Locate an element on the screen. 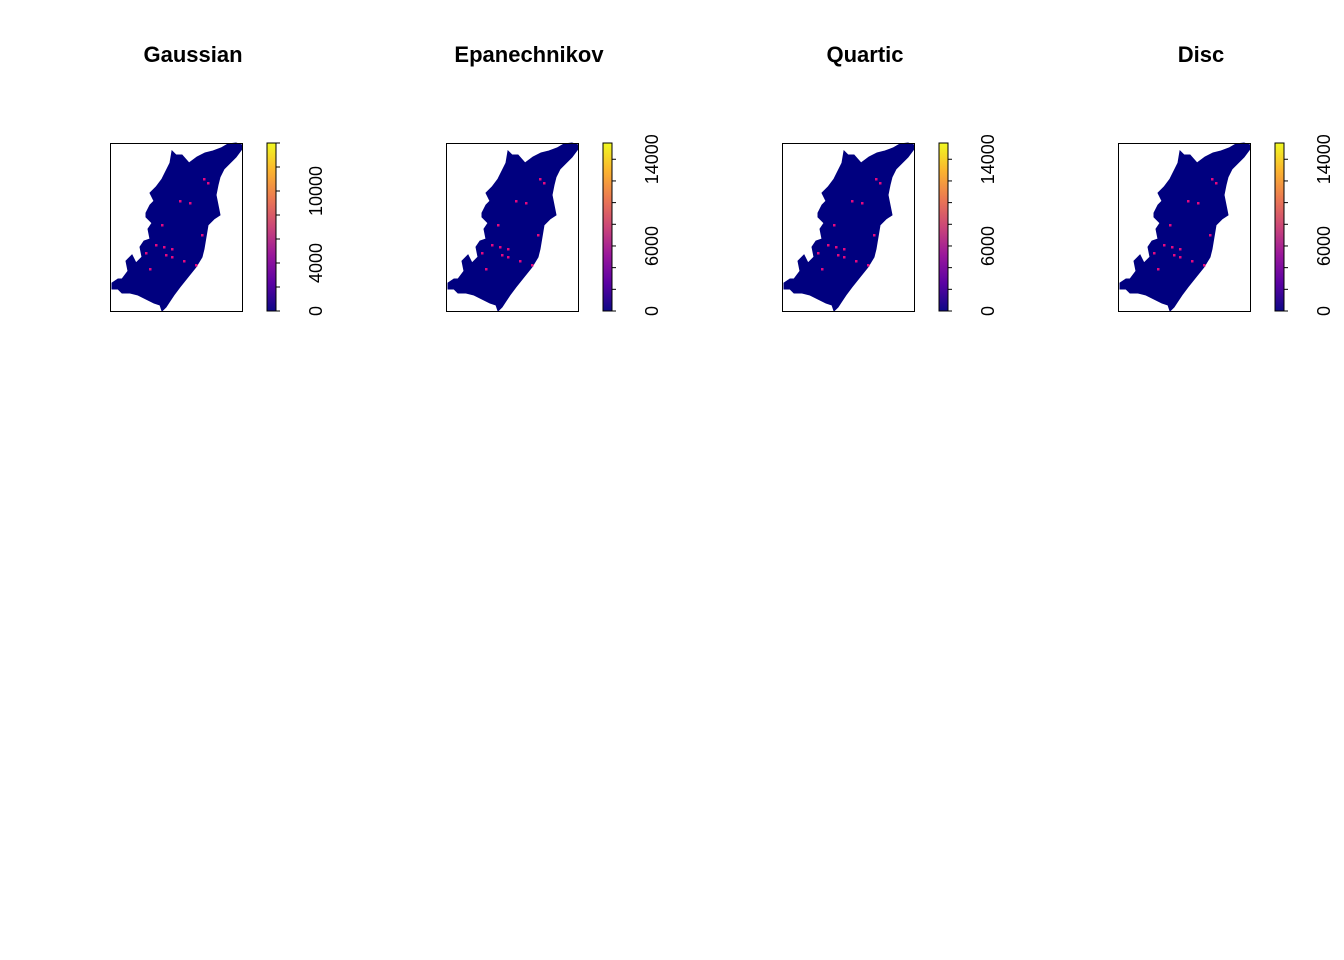 This screenshot has height=960, width=1344. panel-gaussian: Gaussian 0 4000 10000 is located at coordinates (218, 179).